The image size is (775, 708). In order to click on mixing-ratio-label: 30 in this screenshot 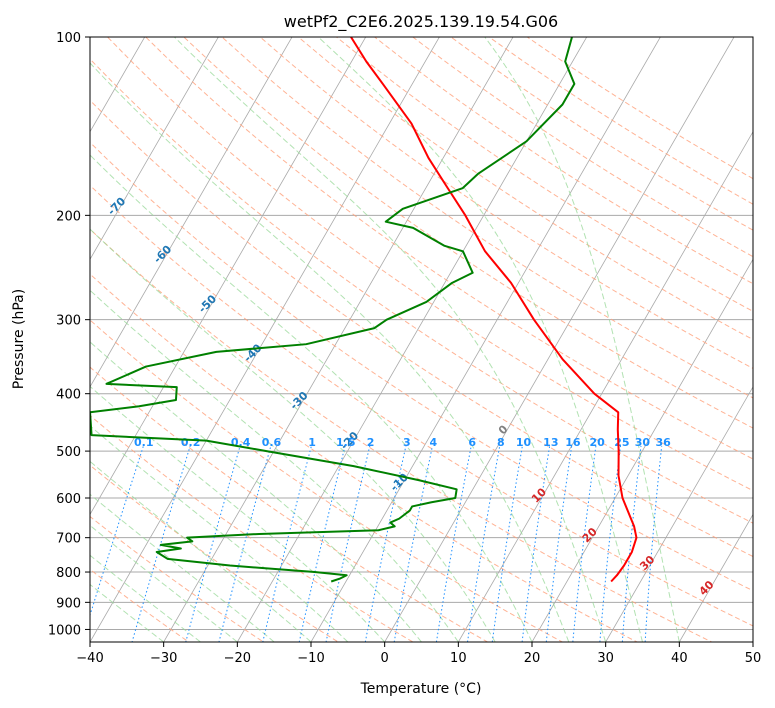, I will do `click(643, 442)`.